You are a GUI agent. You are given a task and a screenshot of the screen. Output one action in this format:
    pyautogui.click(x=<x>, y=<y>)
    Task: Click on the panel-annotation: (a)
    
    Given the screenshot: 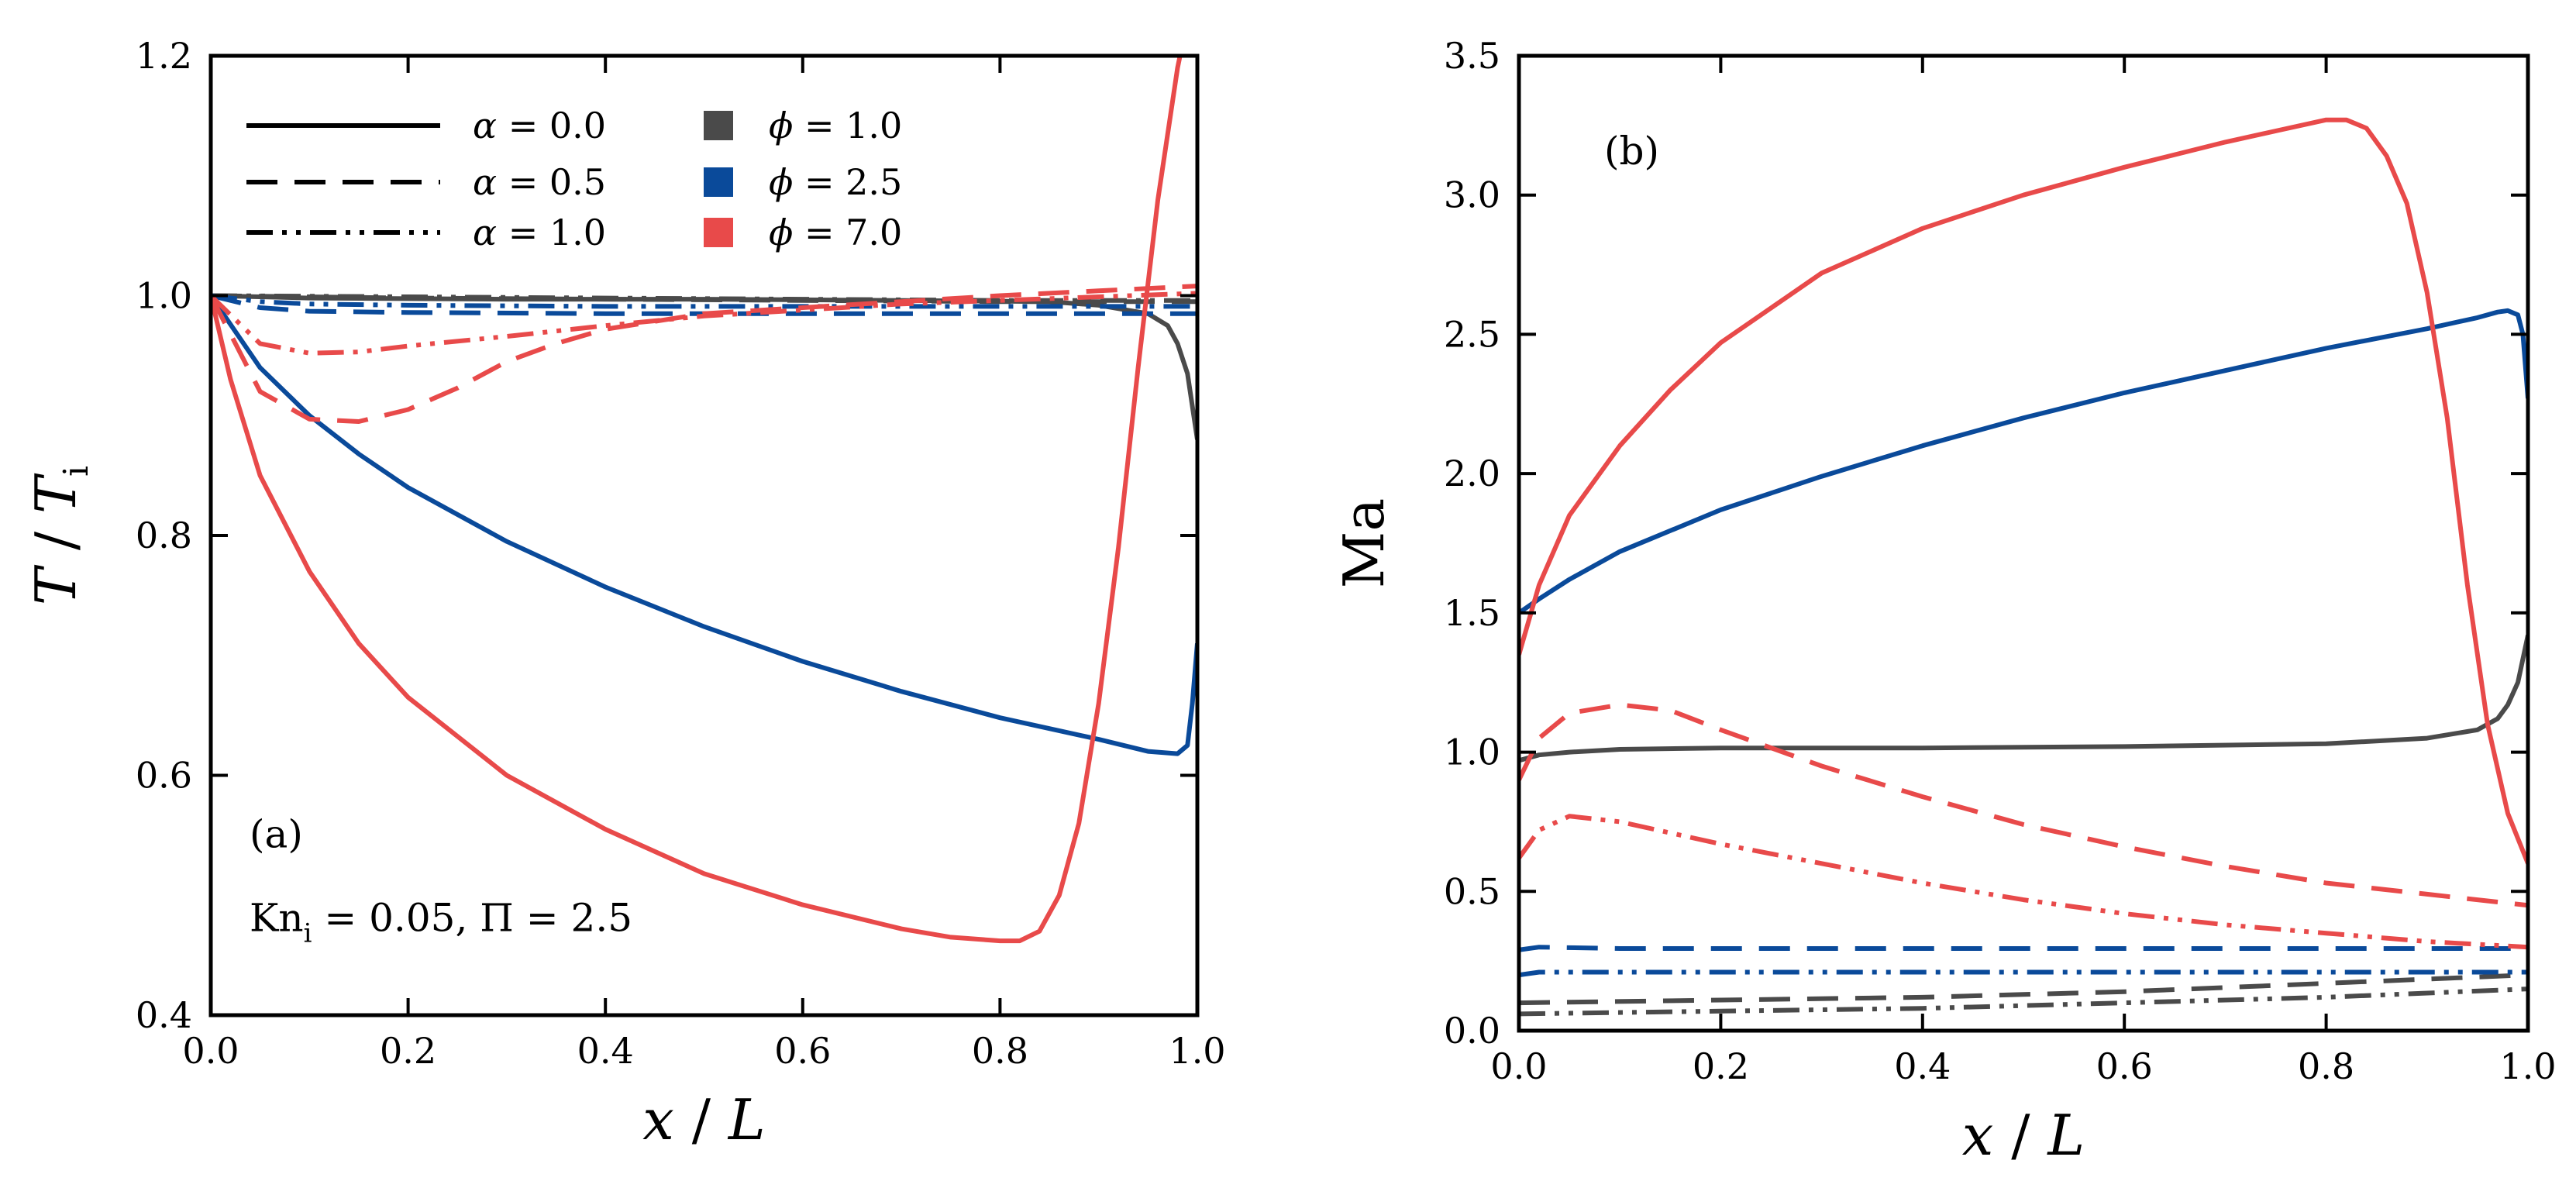 What is the action you would take?
    pyautogui.click(x=276, y=833)
    